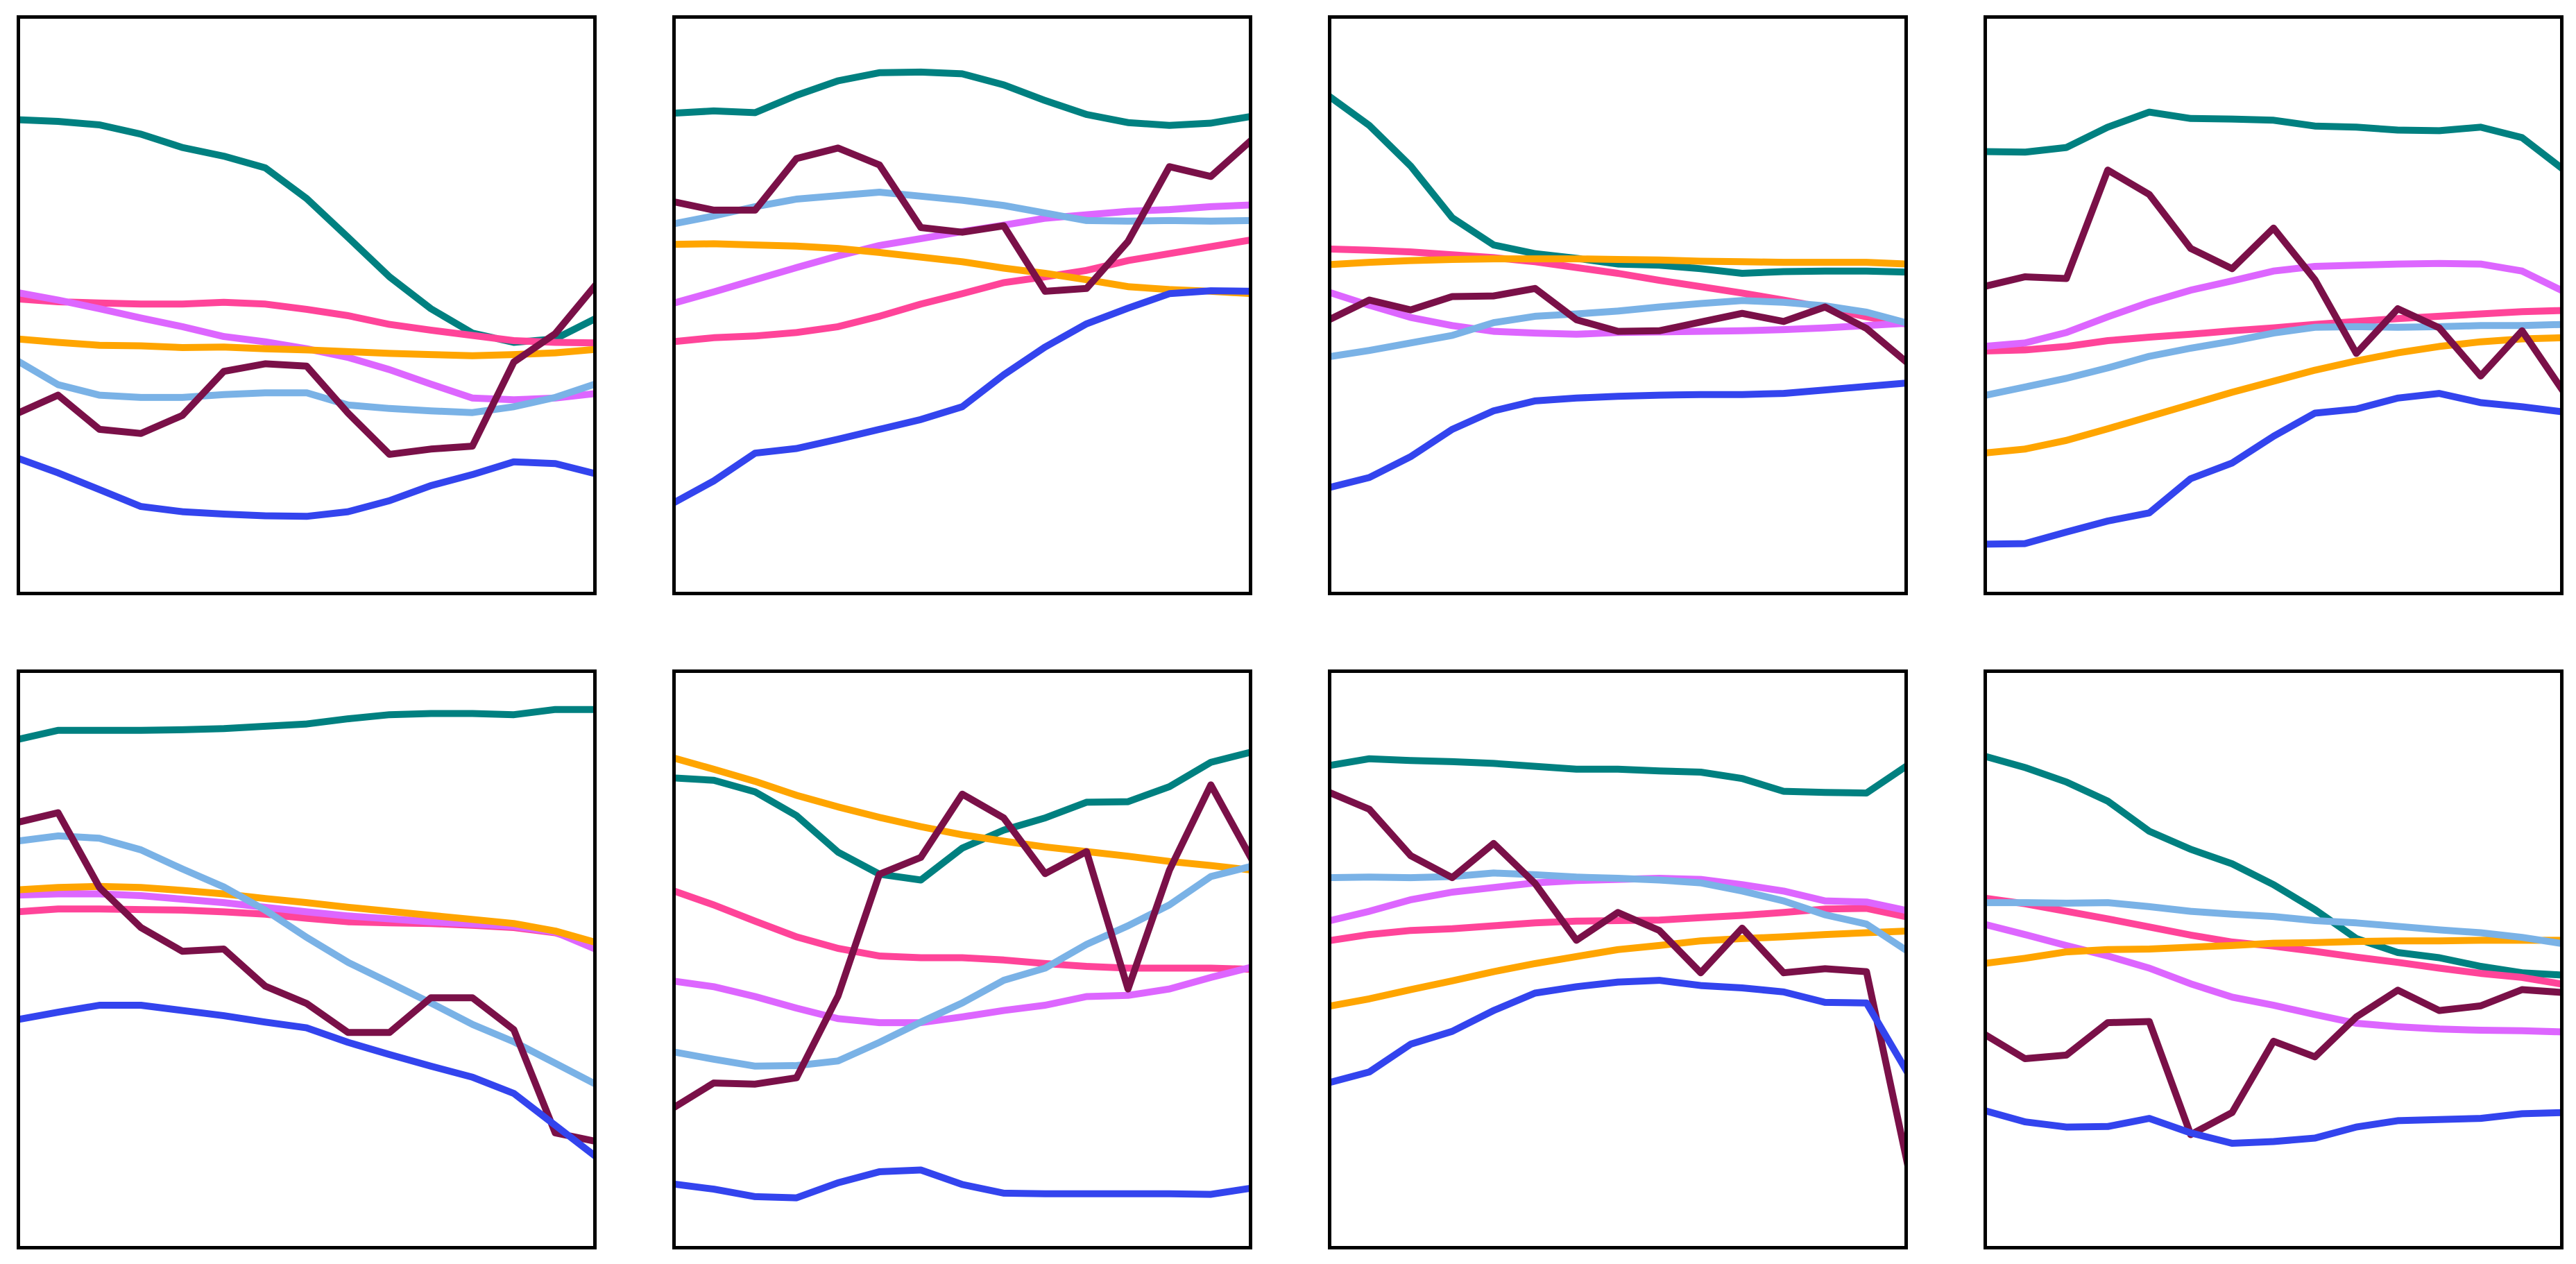 This screenshot has height=1264, width=2576. I want to click on chart-7-series-4-line, so click(1618, 969).